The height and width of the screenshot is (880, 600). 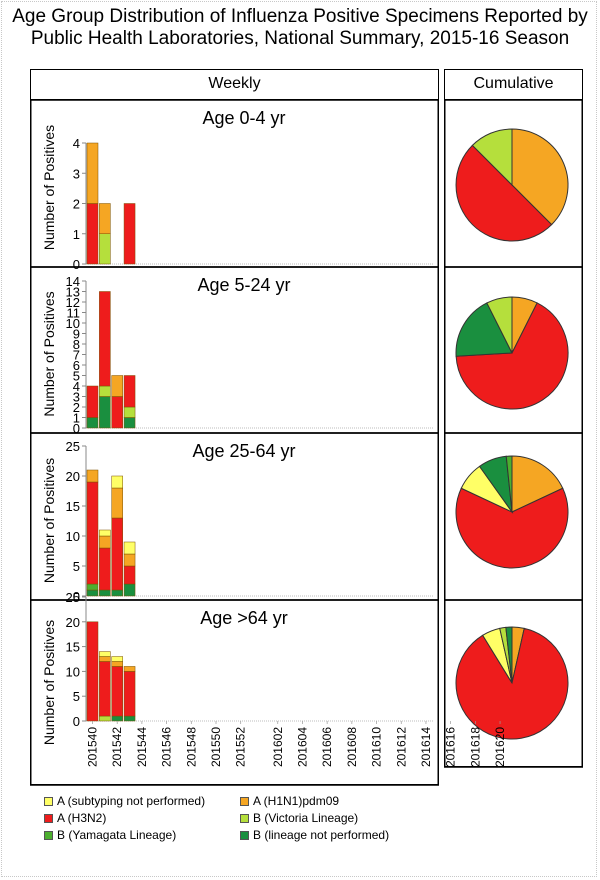 What do you see at coordinates (75, 818) in the screenshot?
I see `legend-item-a-h3n2: A (H3N2)` at bounding box center [75, 818].